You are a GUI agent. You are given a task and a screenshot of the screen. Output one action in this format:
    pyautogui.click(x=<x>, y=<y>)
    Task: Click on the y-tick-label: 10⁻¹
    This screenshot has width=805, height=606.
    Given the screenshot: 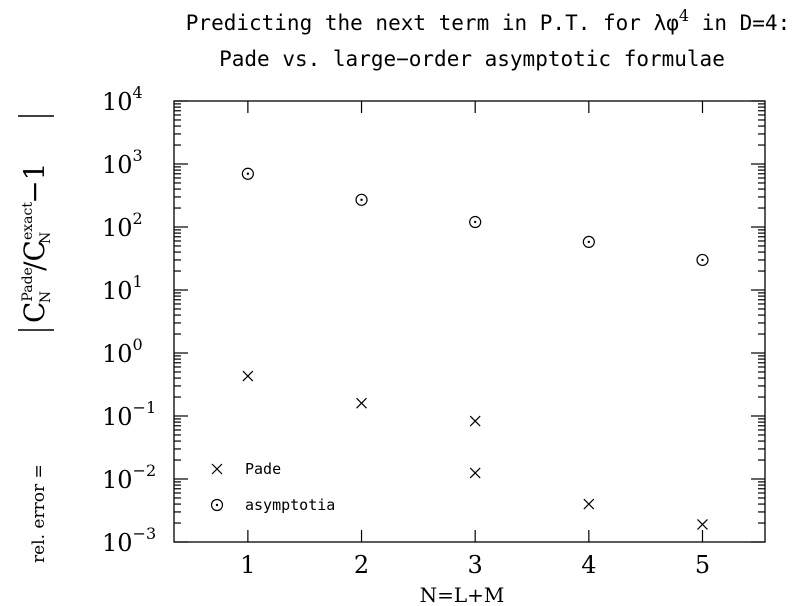 What is the action you would take?
    pyautogui.click(x=129, y=414)
    